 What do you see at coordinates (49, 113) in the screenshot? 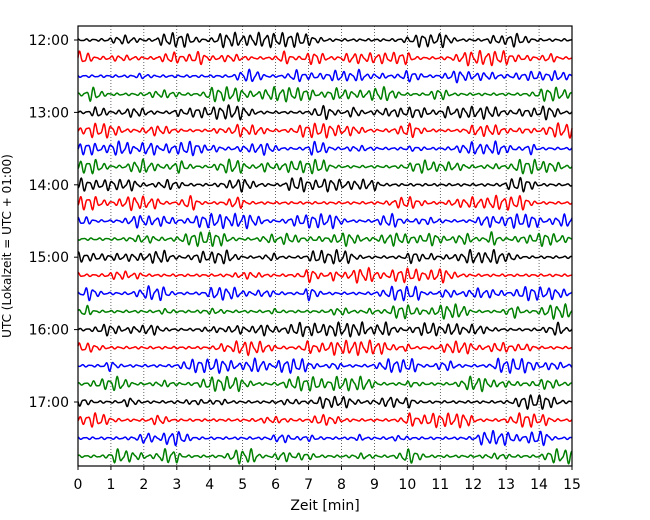
I see `y-tick-label: 13:00` at bounding box center [49, 113].